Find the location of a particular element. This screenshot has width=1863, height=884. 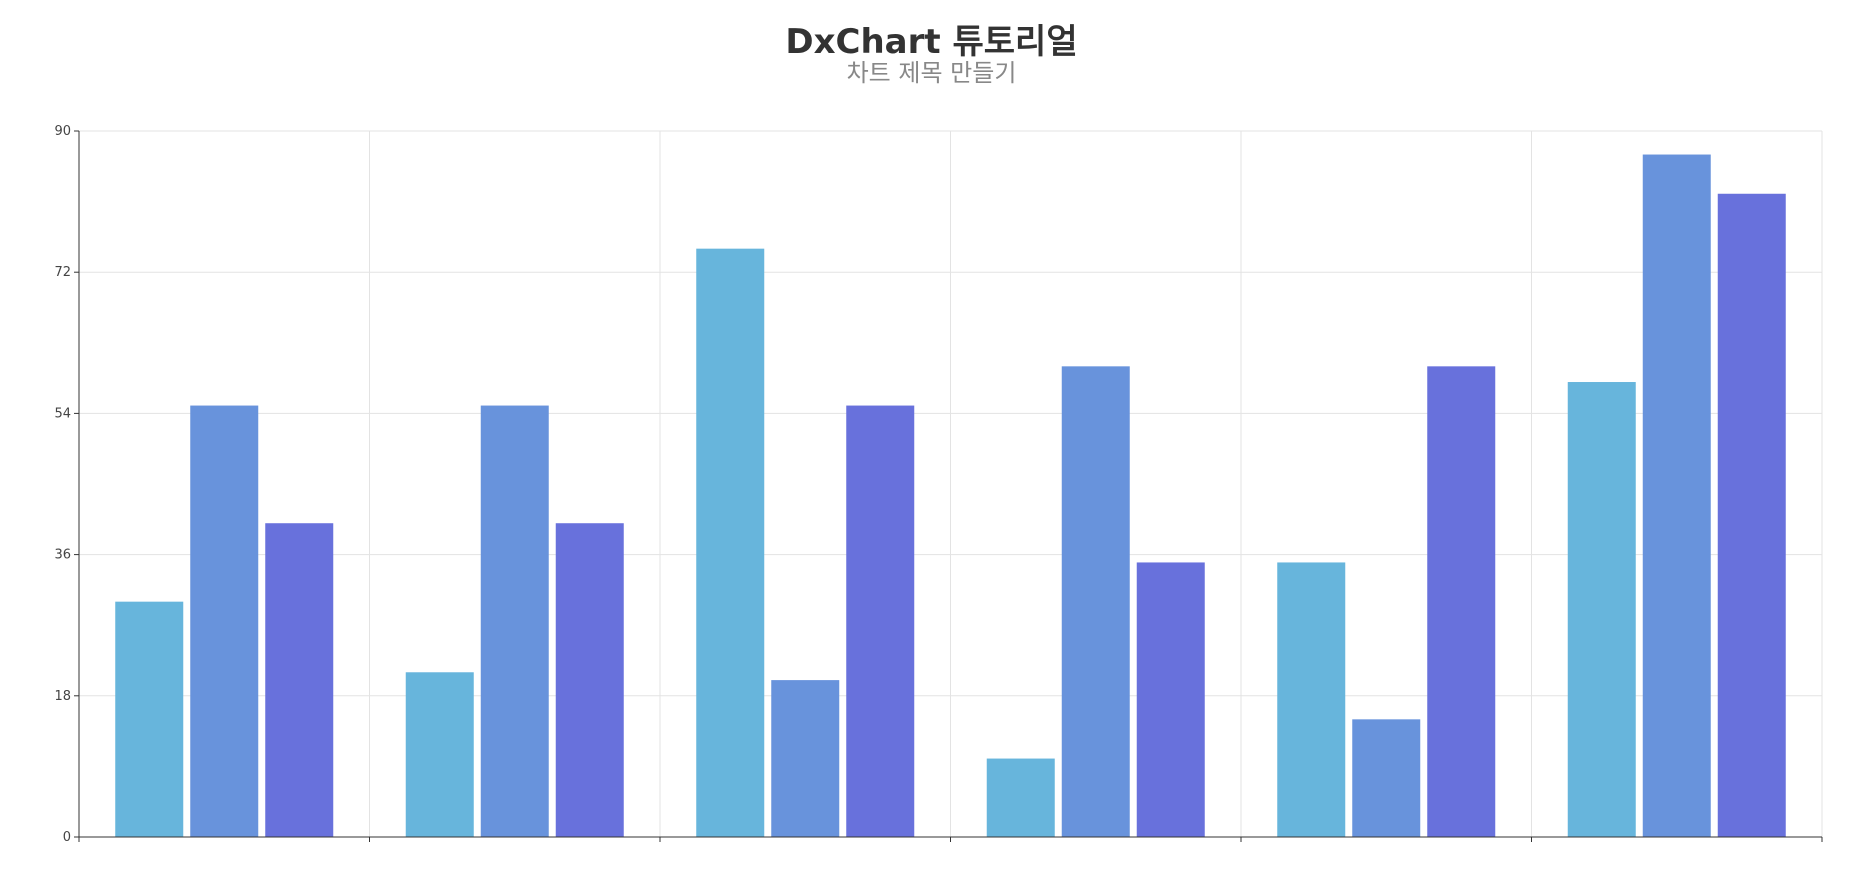

y-tick-label: 72 is located at coordinates (62, 272).